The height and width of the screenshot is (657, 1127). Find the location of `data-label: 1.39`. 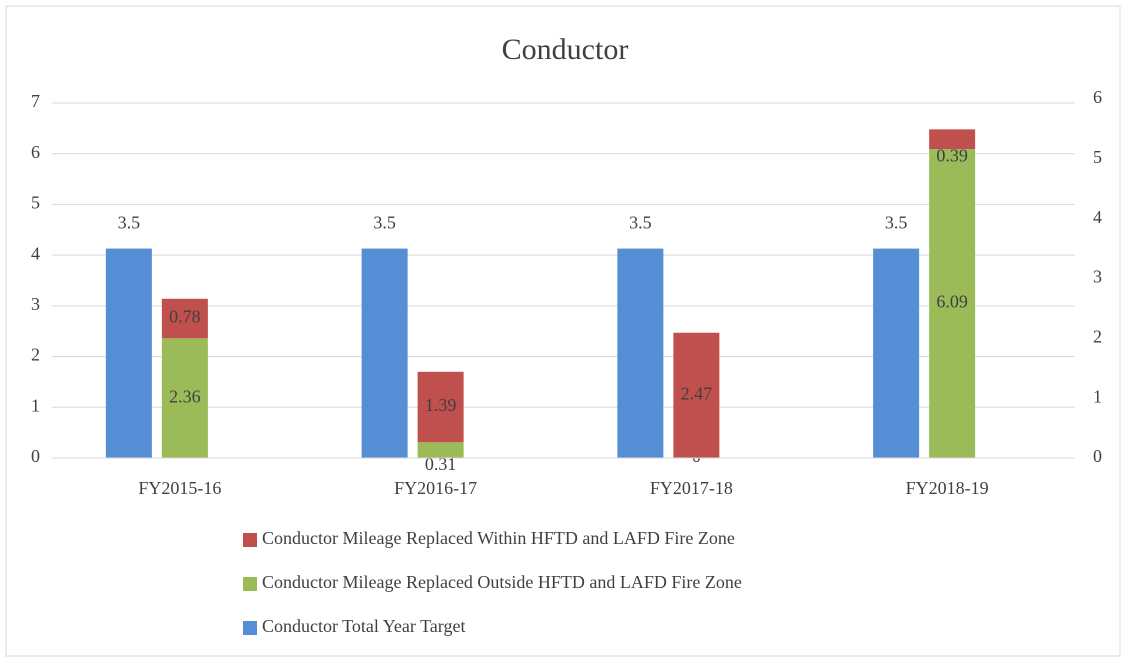

data-label: 1.39 is located at coordinates (441, 405).